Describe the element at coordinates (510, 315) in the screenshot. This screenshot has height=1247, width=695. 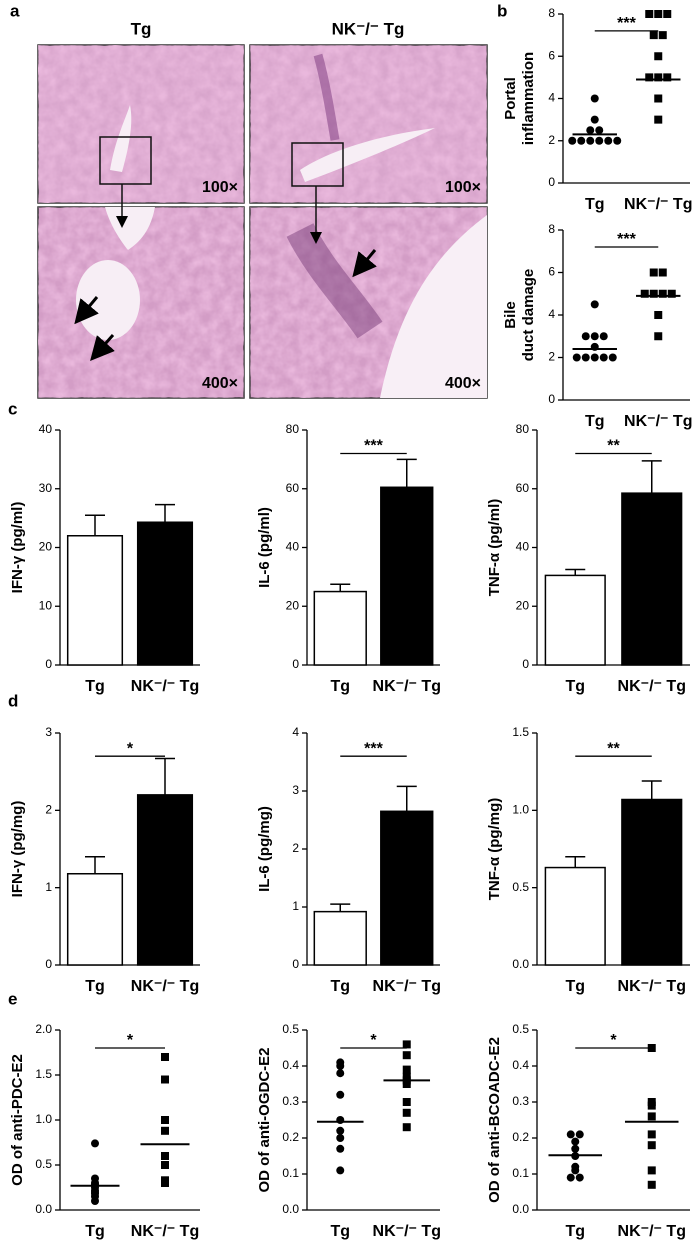
I see `y-axis-label: Bile` at that location.